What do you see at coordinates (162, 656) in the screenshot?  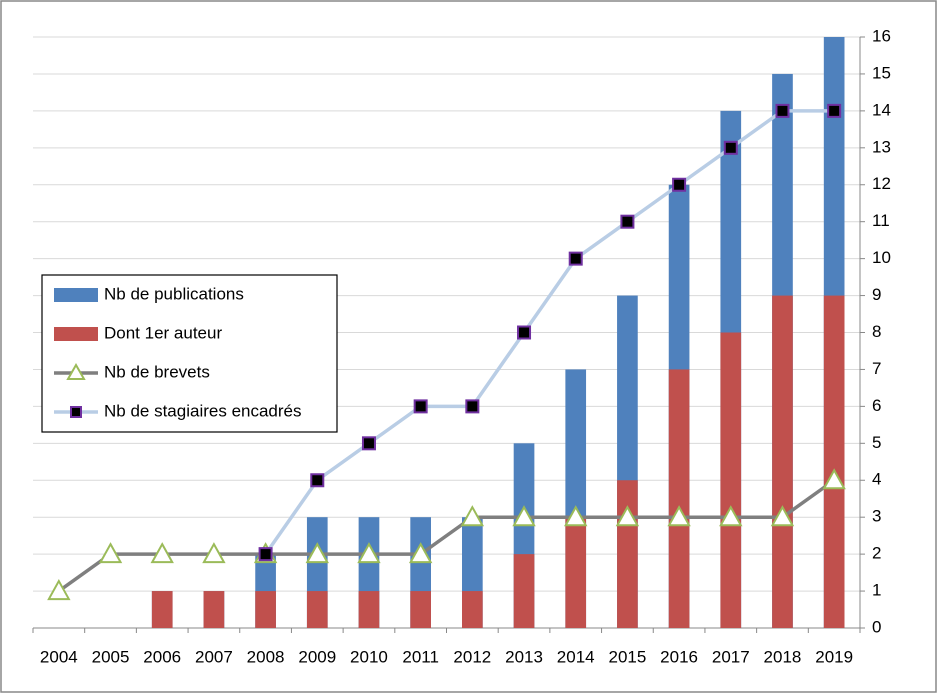 I see `x-tick-label: 2006` at bounding box center [162, 656].